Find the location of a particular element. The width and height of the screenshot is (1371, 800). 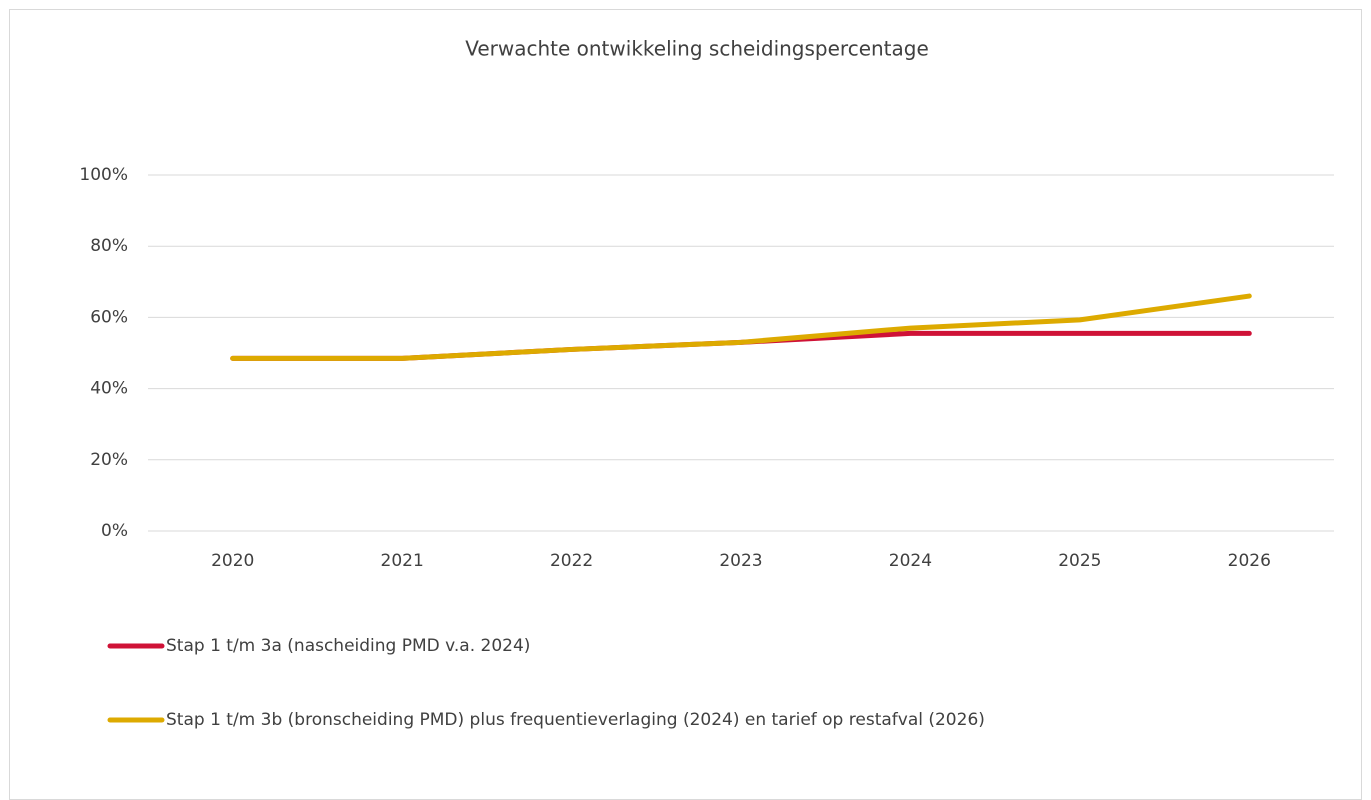

y-tick-label: 80% is located at coordinates (109, 246).